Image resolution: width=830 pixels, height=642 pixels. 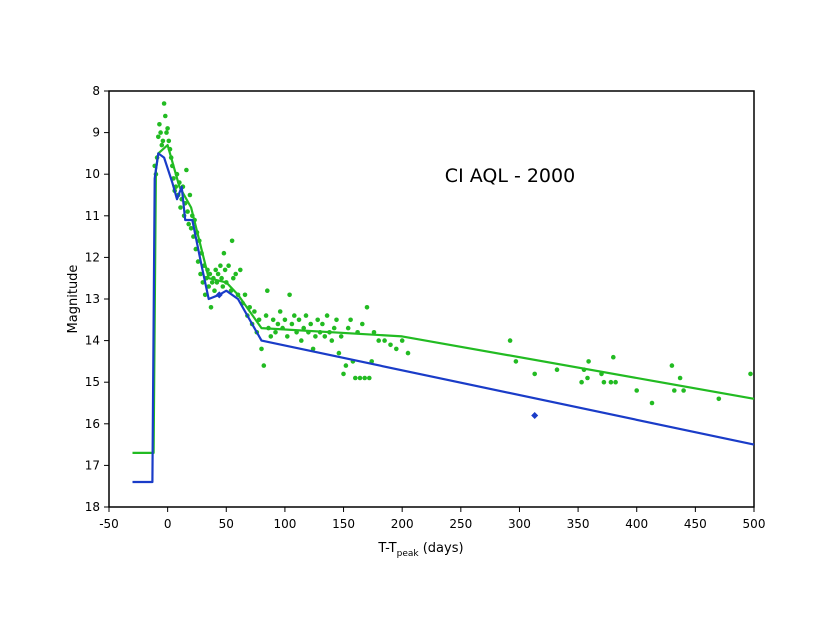 I want to click on y-tick-label: 10, so click(x=92, y=174).